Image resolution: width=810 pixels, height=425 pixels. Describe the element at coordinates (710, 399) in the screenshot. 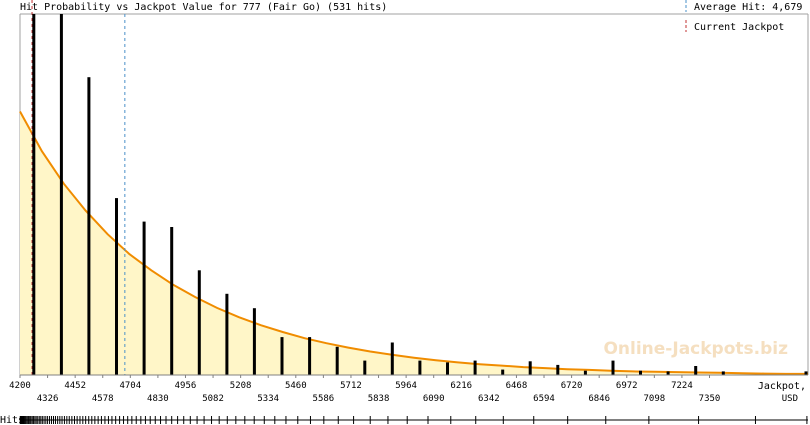

I see `x-tick-label: 7350` at that location.